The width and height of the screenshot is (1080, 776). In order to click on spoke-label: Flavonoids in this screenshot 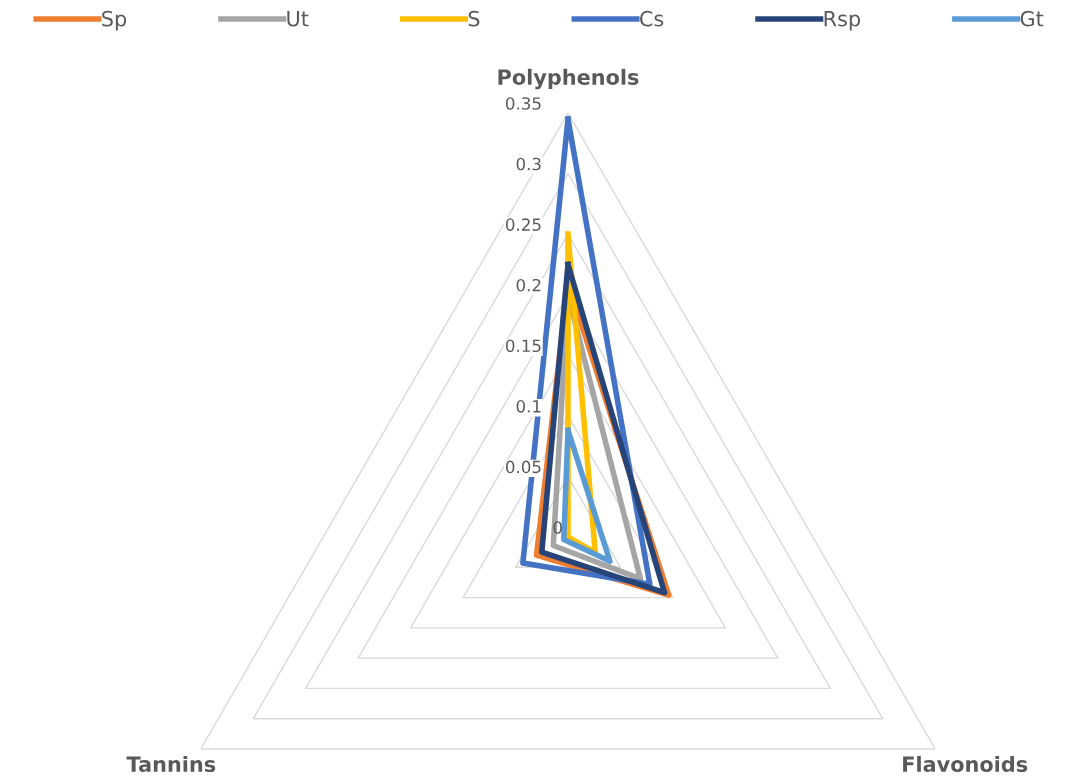, I will do `click(965, 764)`.